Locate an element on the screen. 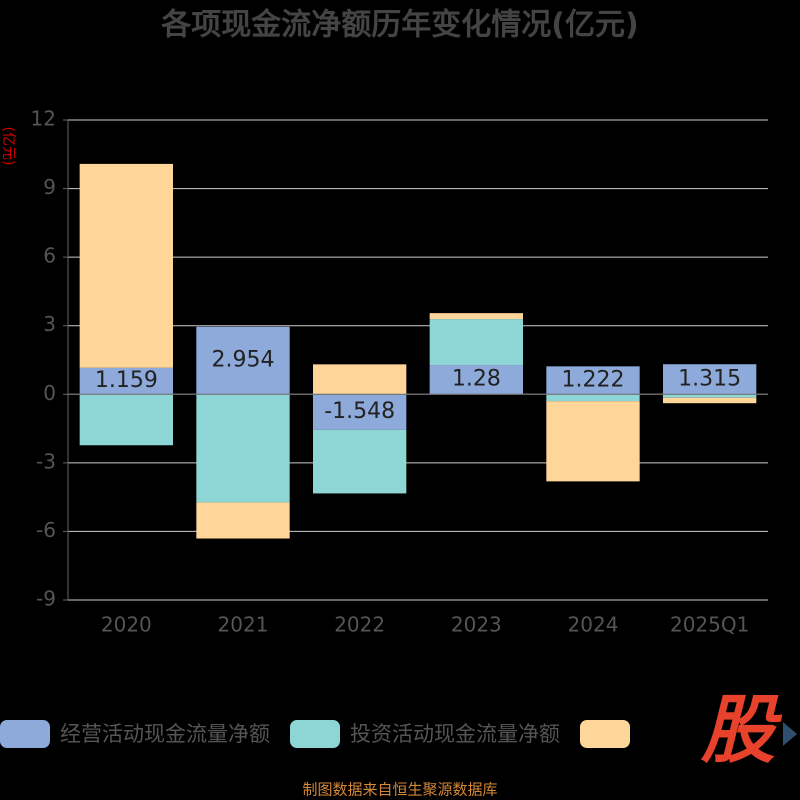 The height and width of the screenshot is (800, 800). y-tick-label: 9 is located at coordinates (49, 187).